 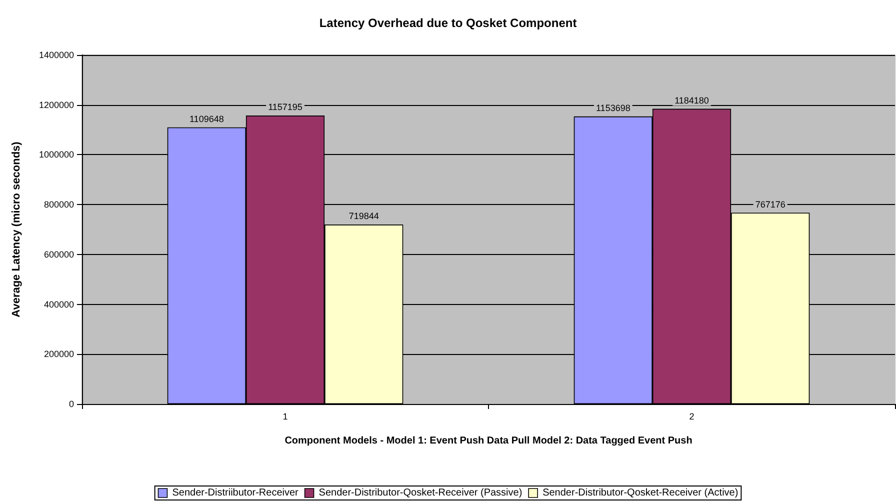 I want to click on data-label: 1109648, so click(x=206, y=119).